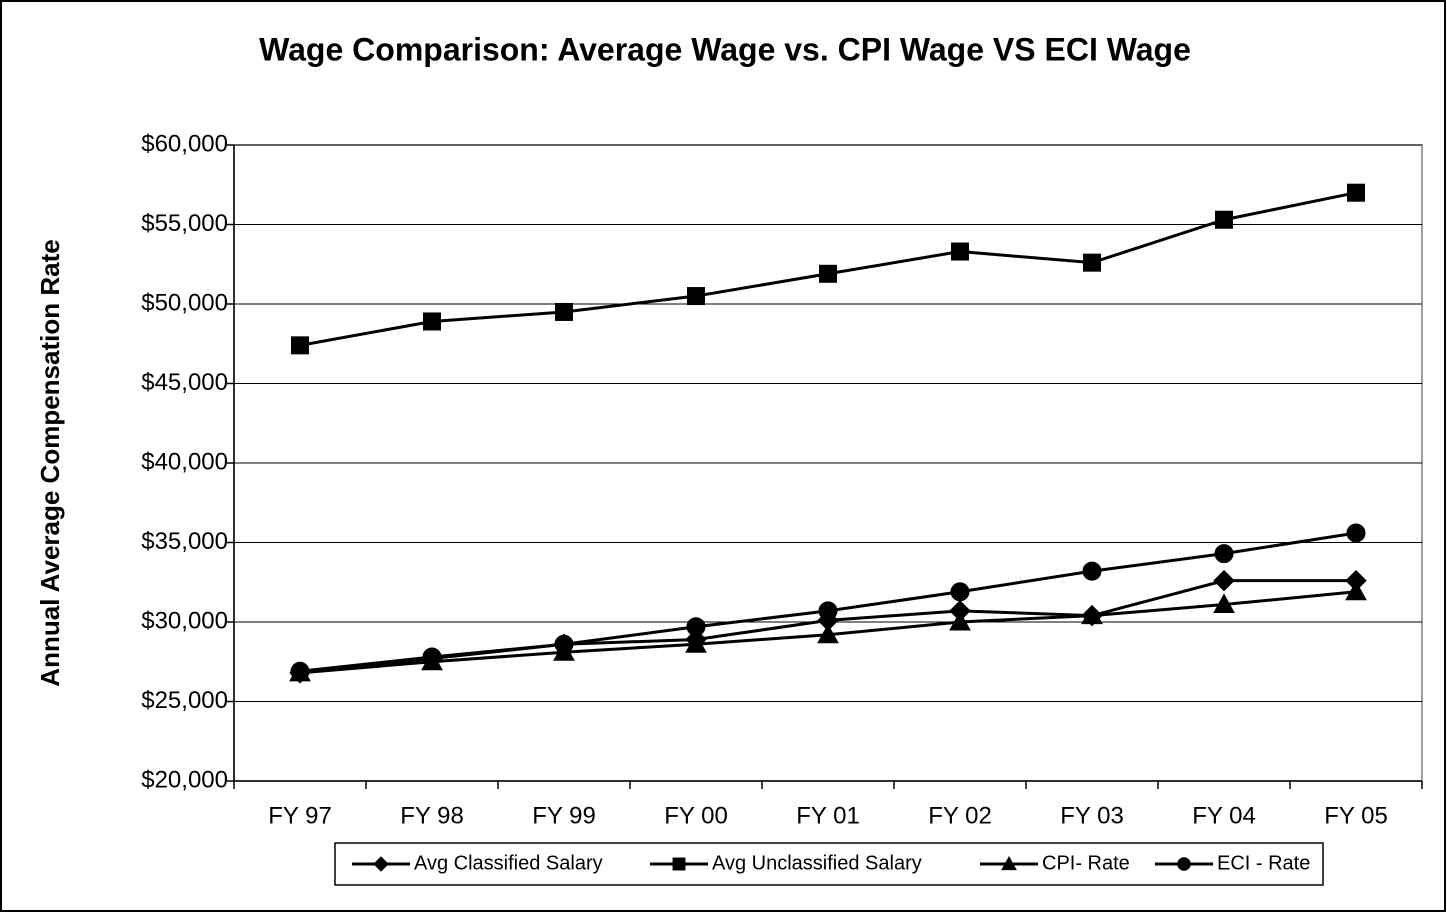  What do you see at coordinates (300, 815) in the screenshot?
I see `x-tick-label: FY 97` at bounding box center [300, 815].